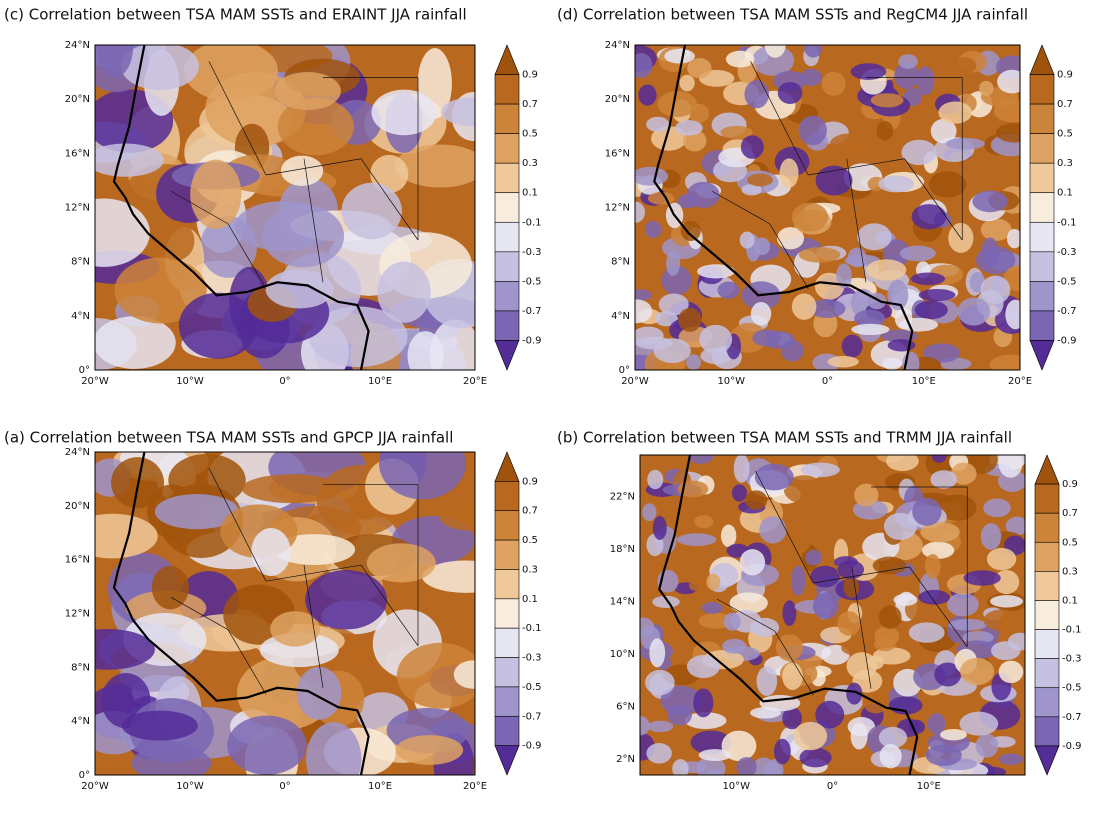 The image size is (1095, 817). Describe the element at coordinates (1072, 746) in the screenshot. I see `colorbar-label: -0.9` at that location.